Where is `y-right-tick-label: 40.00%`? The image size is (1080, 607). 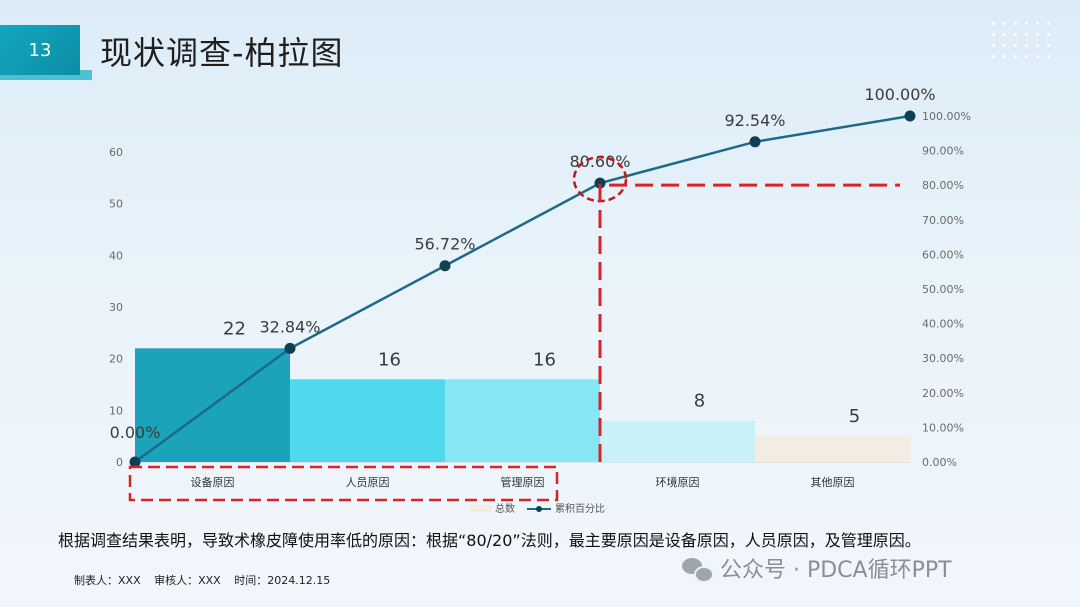
y-right-tick-label: 40.00% is located at coordinates (943, 324).